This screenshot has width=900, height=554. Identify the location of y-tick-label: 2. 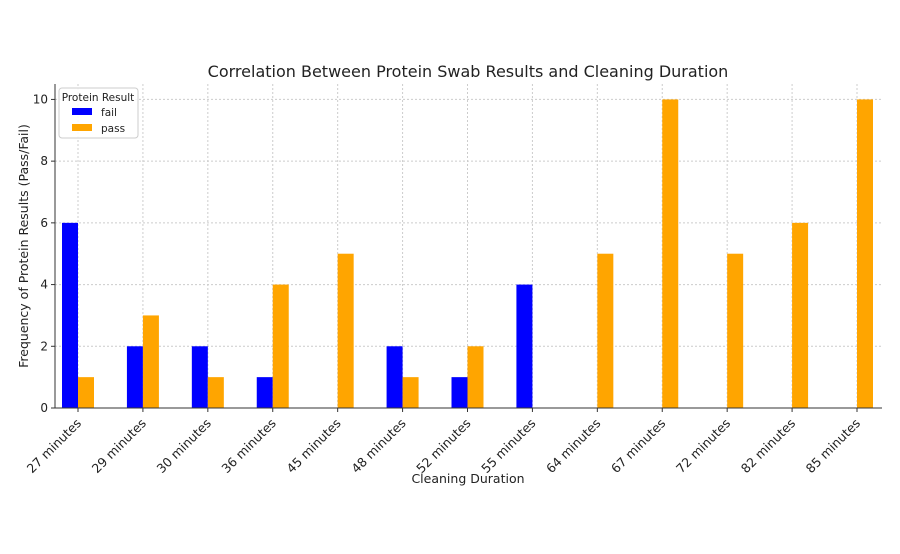
(44, 346).